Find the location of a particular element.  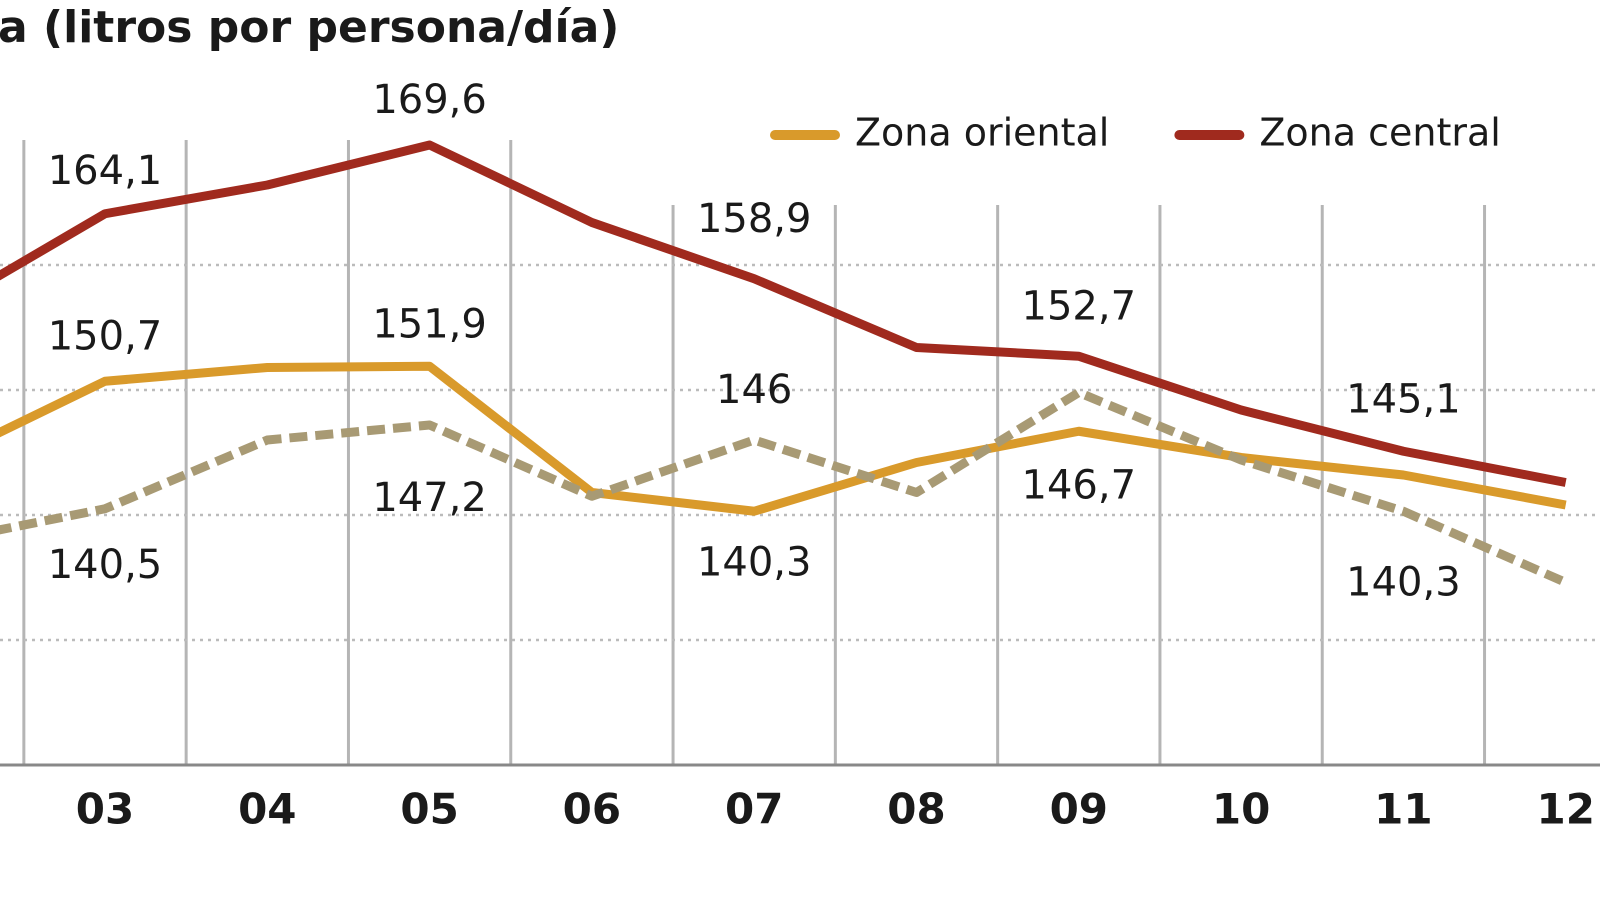

x-tick-label: 06 is located at coordinates (592, 809).